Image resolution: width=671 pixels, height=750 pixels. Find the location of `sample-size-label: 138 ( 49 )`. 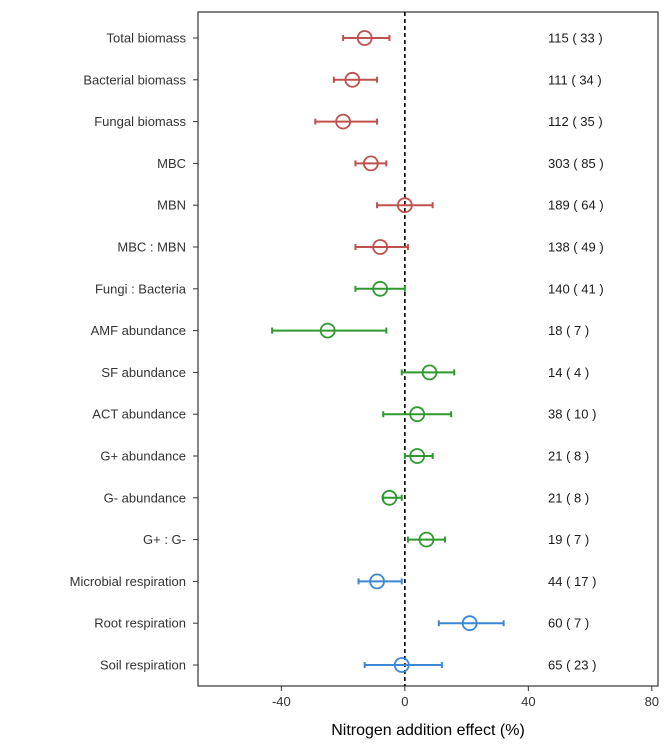

sample-size-label: 138 ( 49 ) is located at coordinates (576, 247).